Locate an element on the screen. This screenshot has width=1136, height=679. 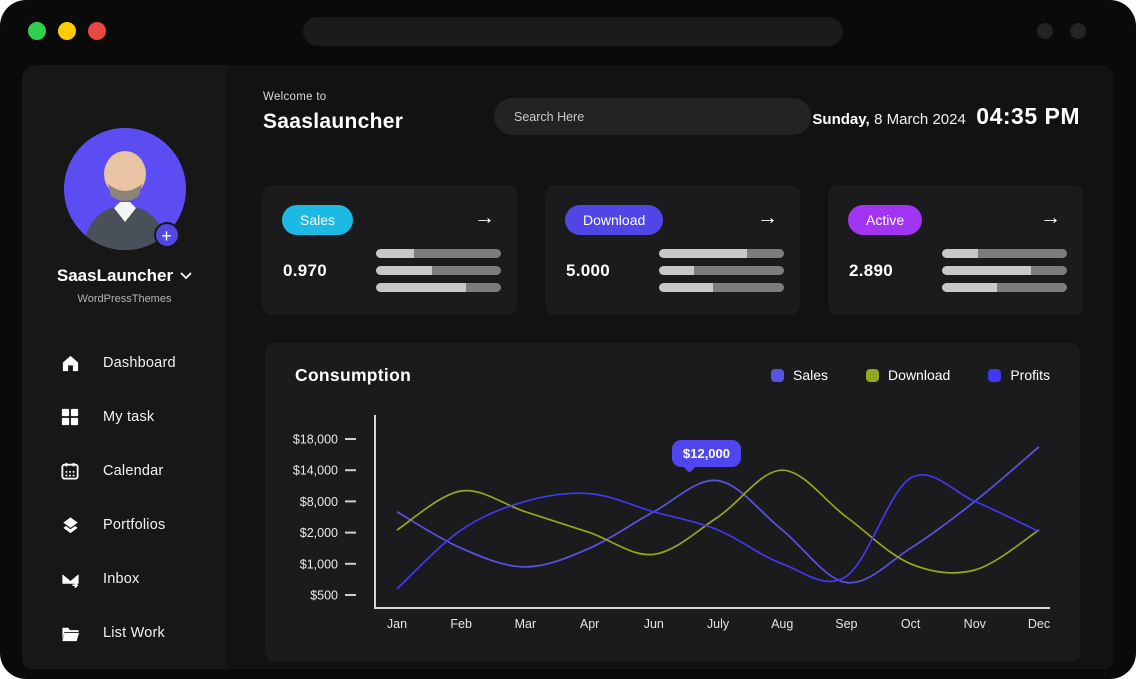
sidebar-item-portfolios: Portfolios is located at coordinates (143, 525).